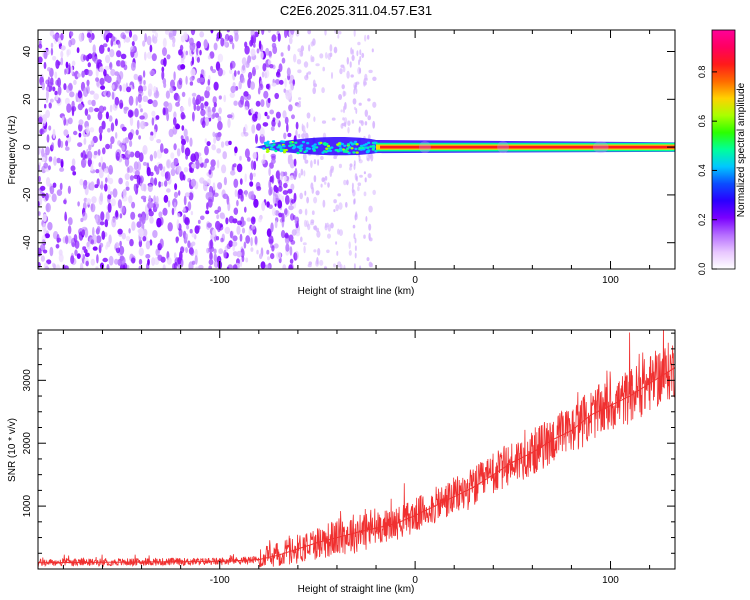 This screenshot has width=750, height=600. I want to click on heatmap-xlabel: Height of straight line (km), so click(356, 291).